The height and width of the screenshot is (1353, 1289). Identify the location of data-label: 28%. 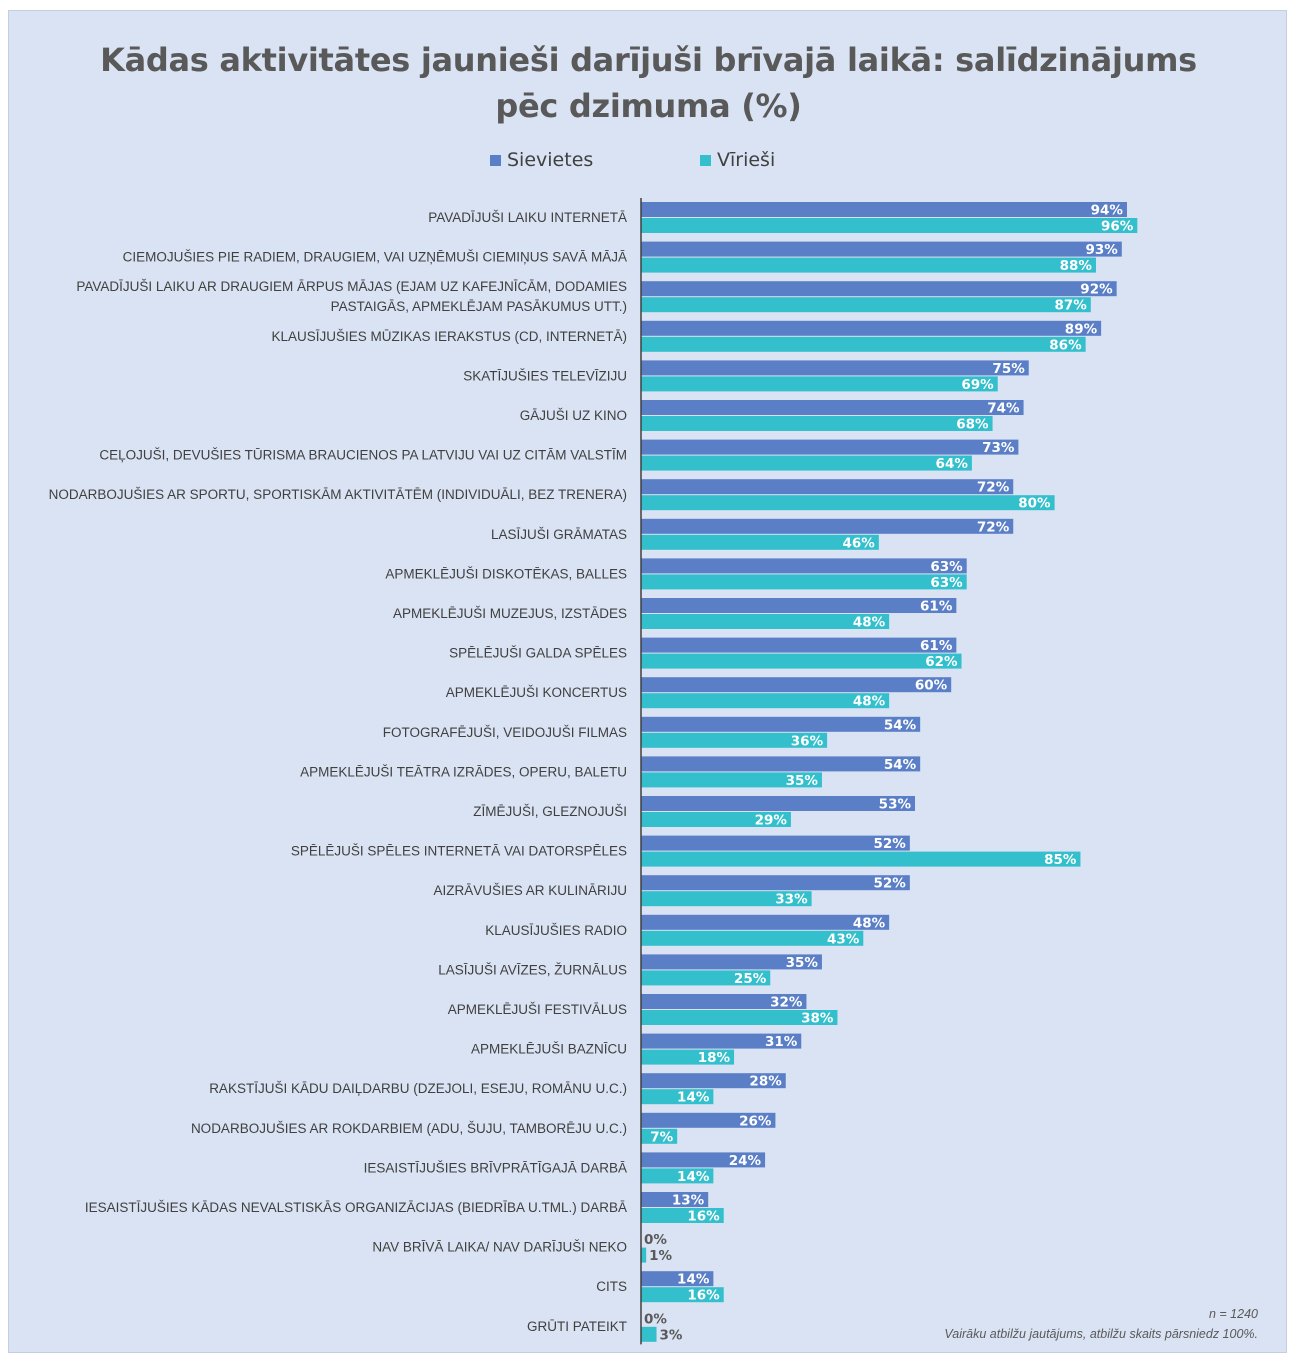
(765, 1082).